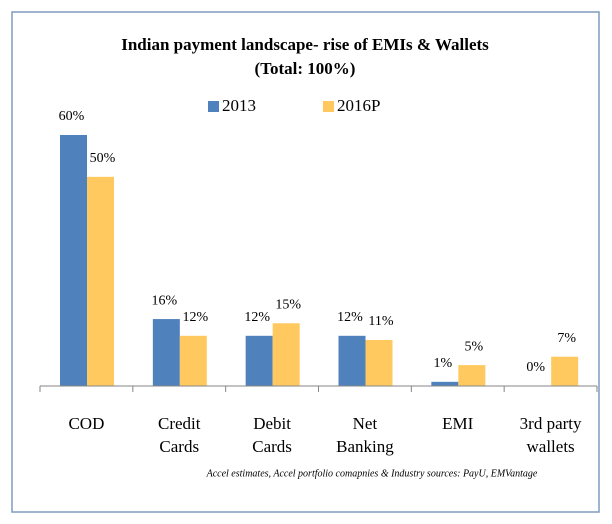 The width and height of the screenshot is (612, 524). What do you see at coordinates (551, 423) in the screenshot?
I see `x-tick-label: 3rd party` at bounding box center [551, 423].